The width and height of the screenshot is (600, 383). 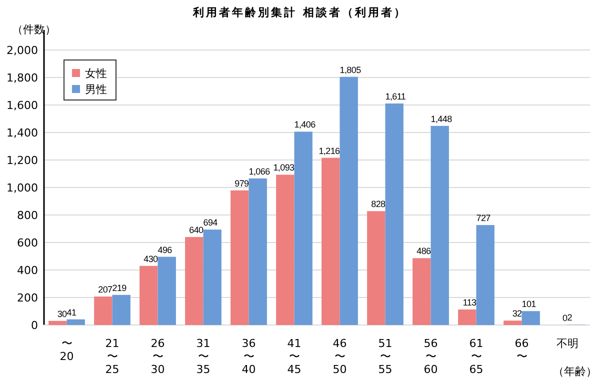 What do you see at coordinates (305, 125) in the screenshot?
I see `data-label: 1,406` at bounding box center [305, 125].